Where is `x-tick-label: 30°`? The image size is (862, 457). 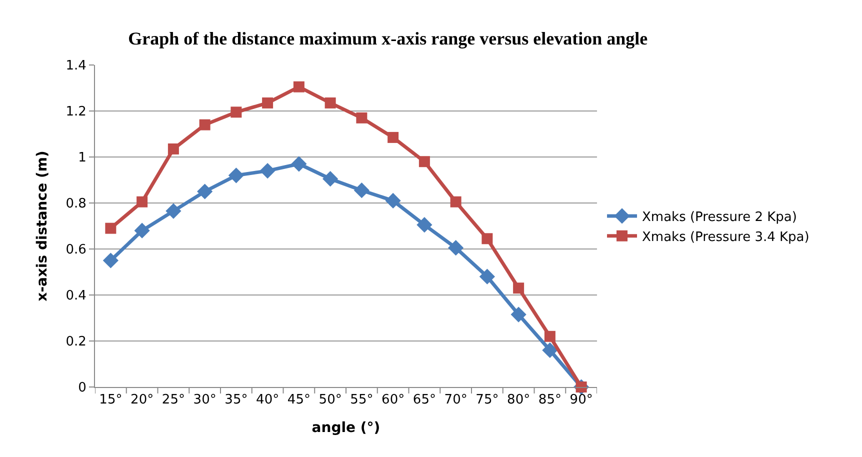
x-tick-label: 30° is located at coordinates (204, 400).